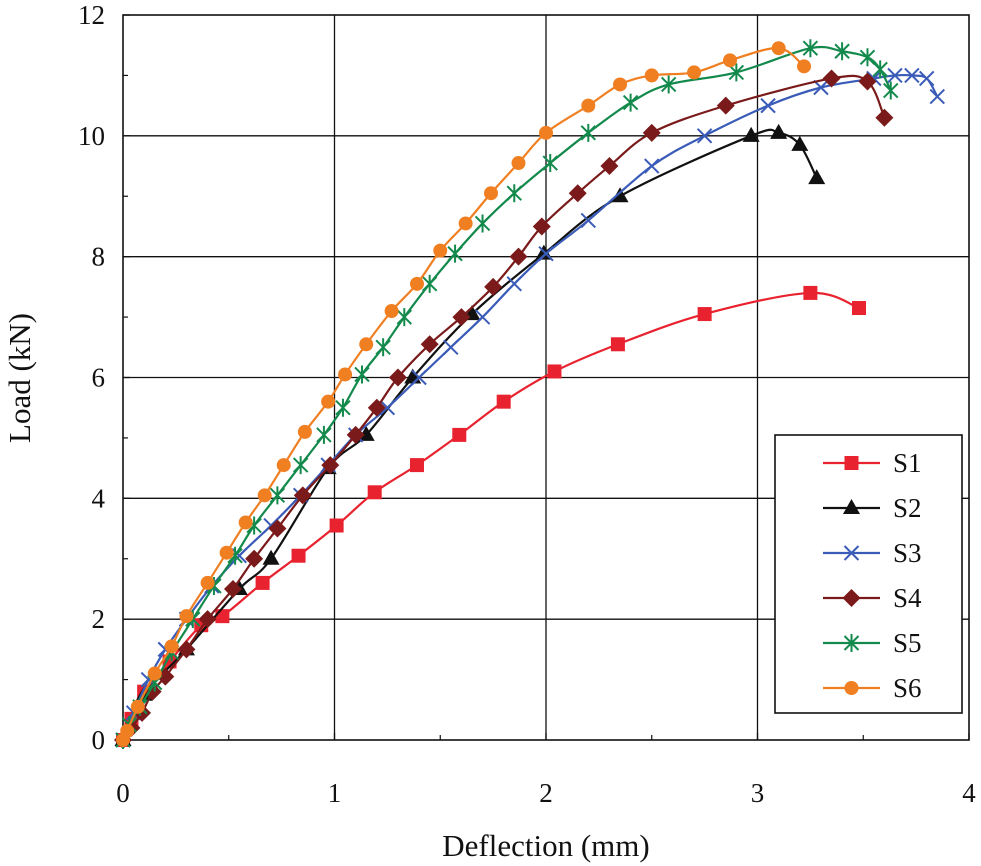  What do you see at coordinates (99, 498) in the screenshot?
I see `y-tick-label: 4` at bounding box center [99, 498].